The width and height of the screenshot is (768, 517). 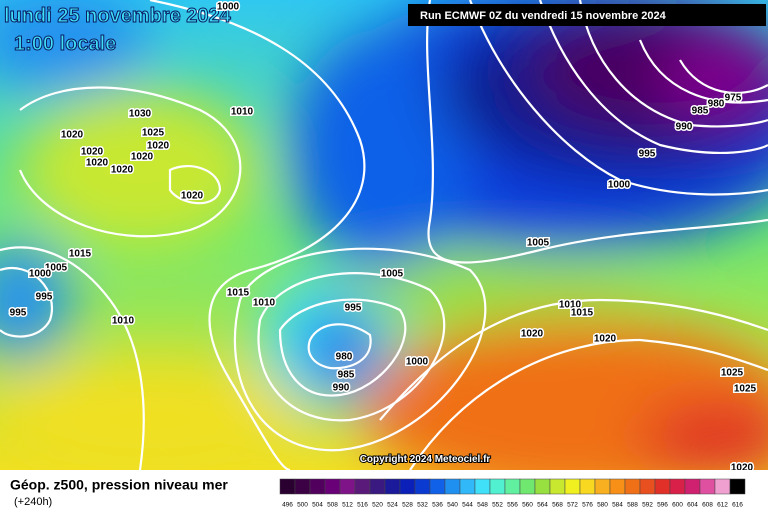 I want to click on map-title: lundi 25 novembre 2024, so click(x=118, y=16).